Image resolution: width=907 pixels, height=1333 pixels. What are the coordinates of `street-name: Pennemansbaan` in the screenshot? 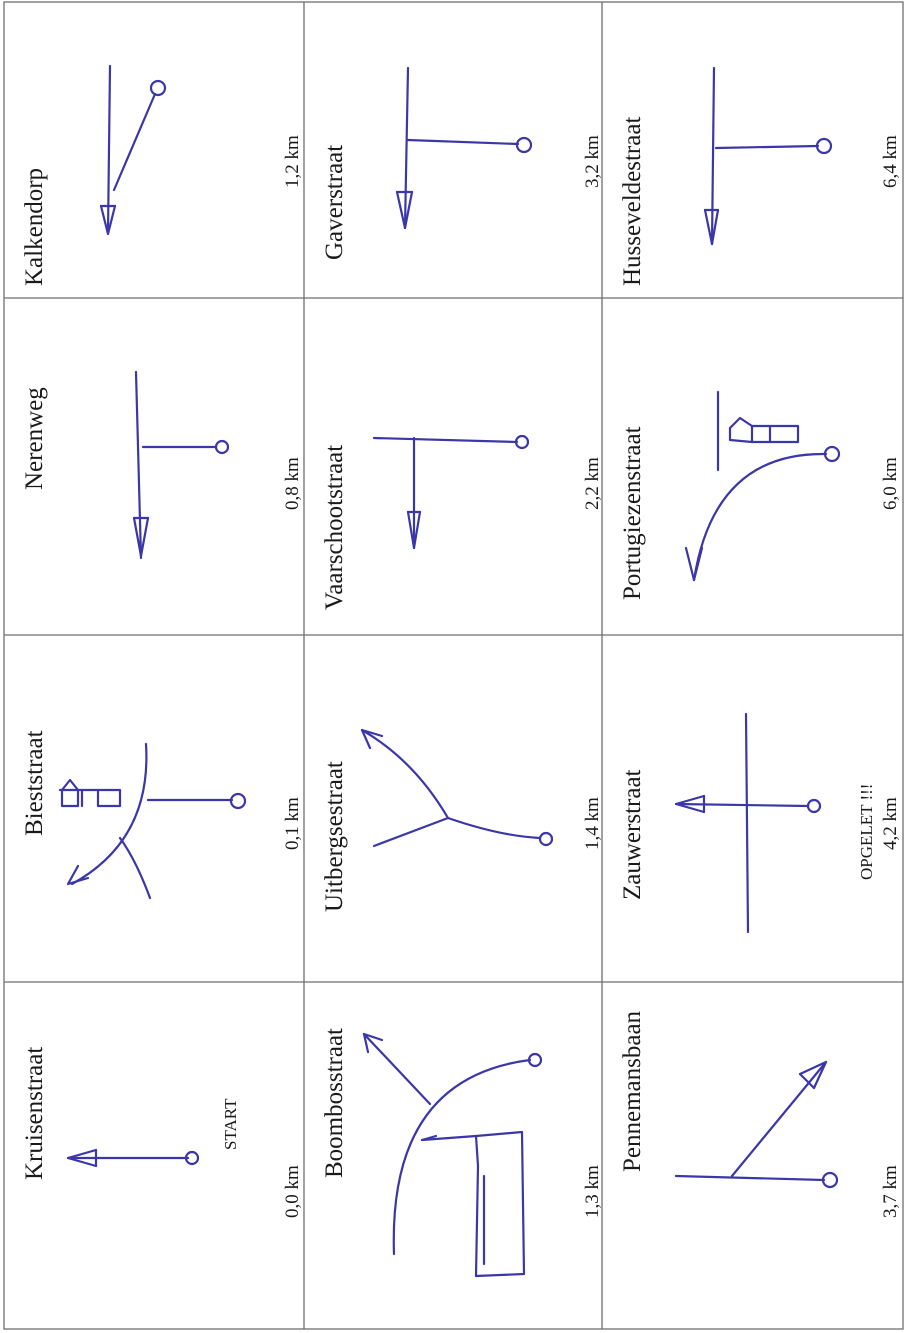 It's located at (632, 1091).